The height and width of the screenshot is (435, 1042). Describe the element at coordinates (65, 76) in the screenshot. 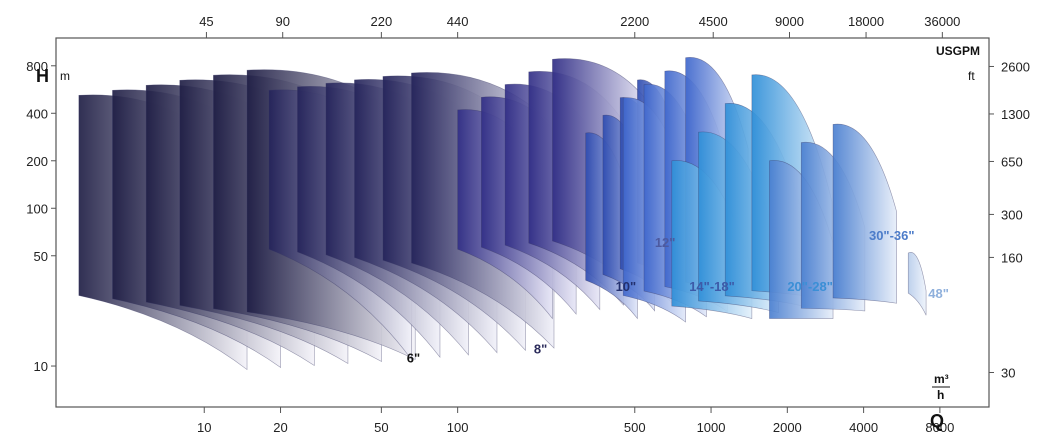

I see `y-unit-left: m` at that location.